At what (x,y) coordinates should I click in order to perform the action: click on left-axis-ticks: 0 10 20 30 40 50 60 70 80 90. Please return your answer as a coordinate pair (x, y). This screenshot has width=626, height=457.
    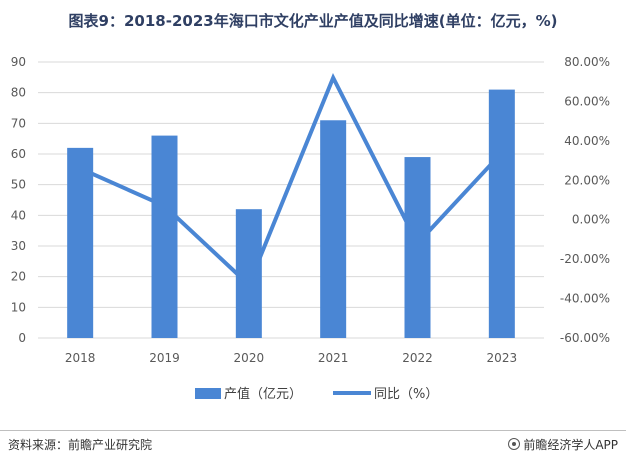
    Looking at the image, I should click on (18, 200).